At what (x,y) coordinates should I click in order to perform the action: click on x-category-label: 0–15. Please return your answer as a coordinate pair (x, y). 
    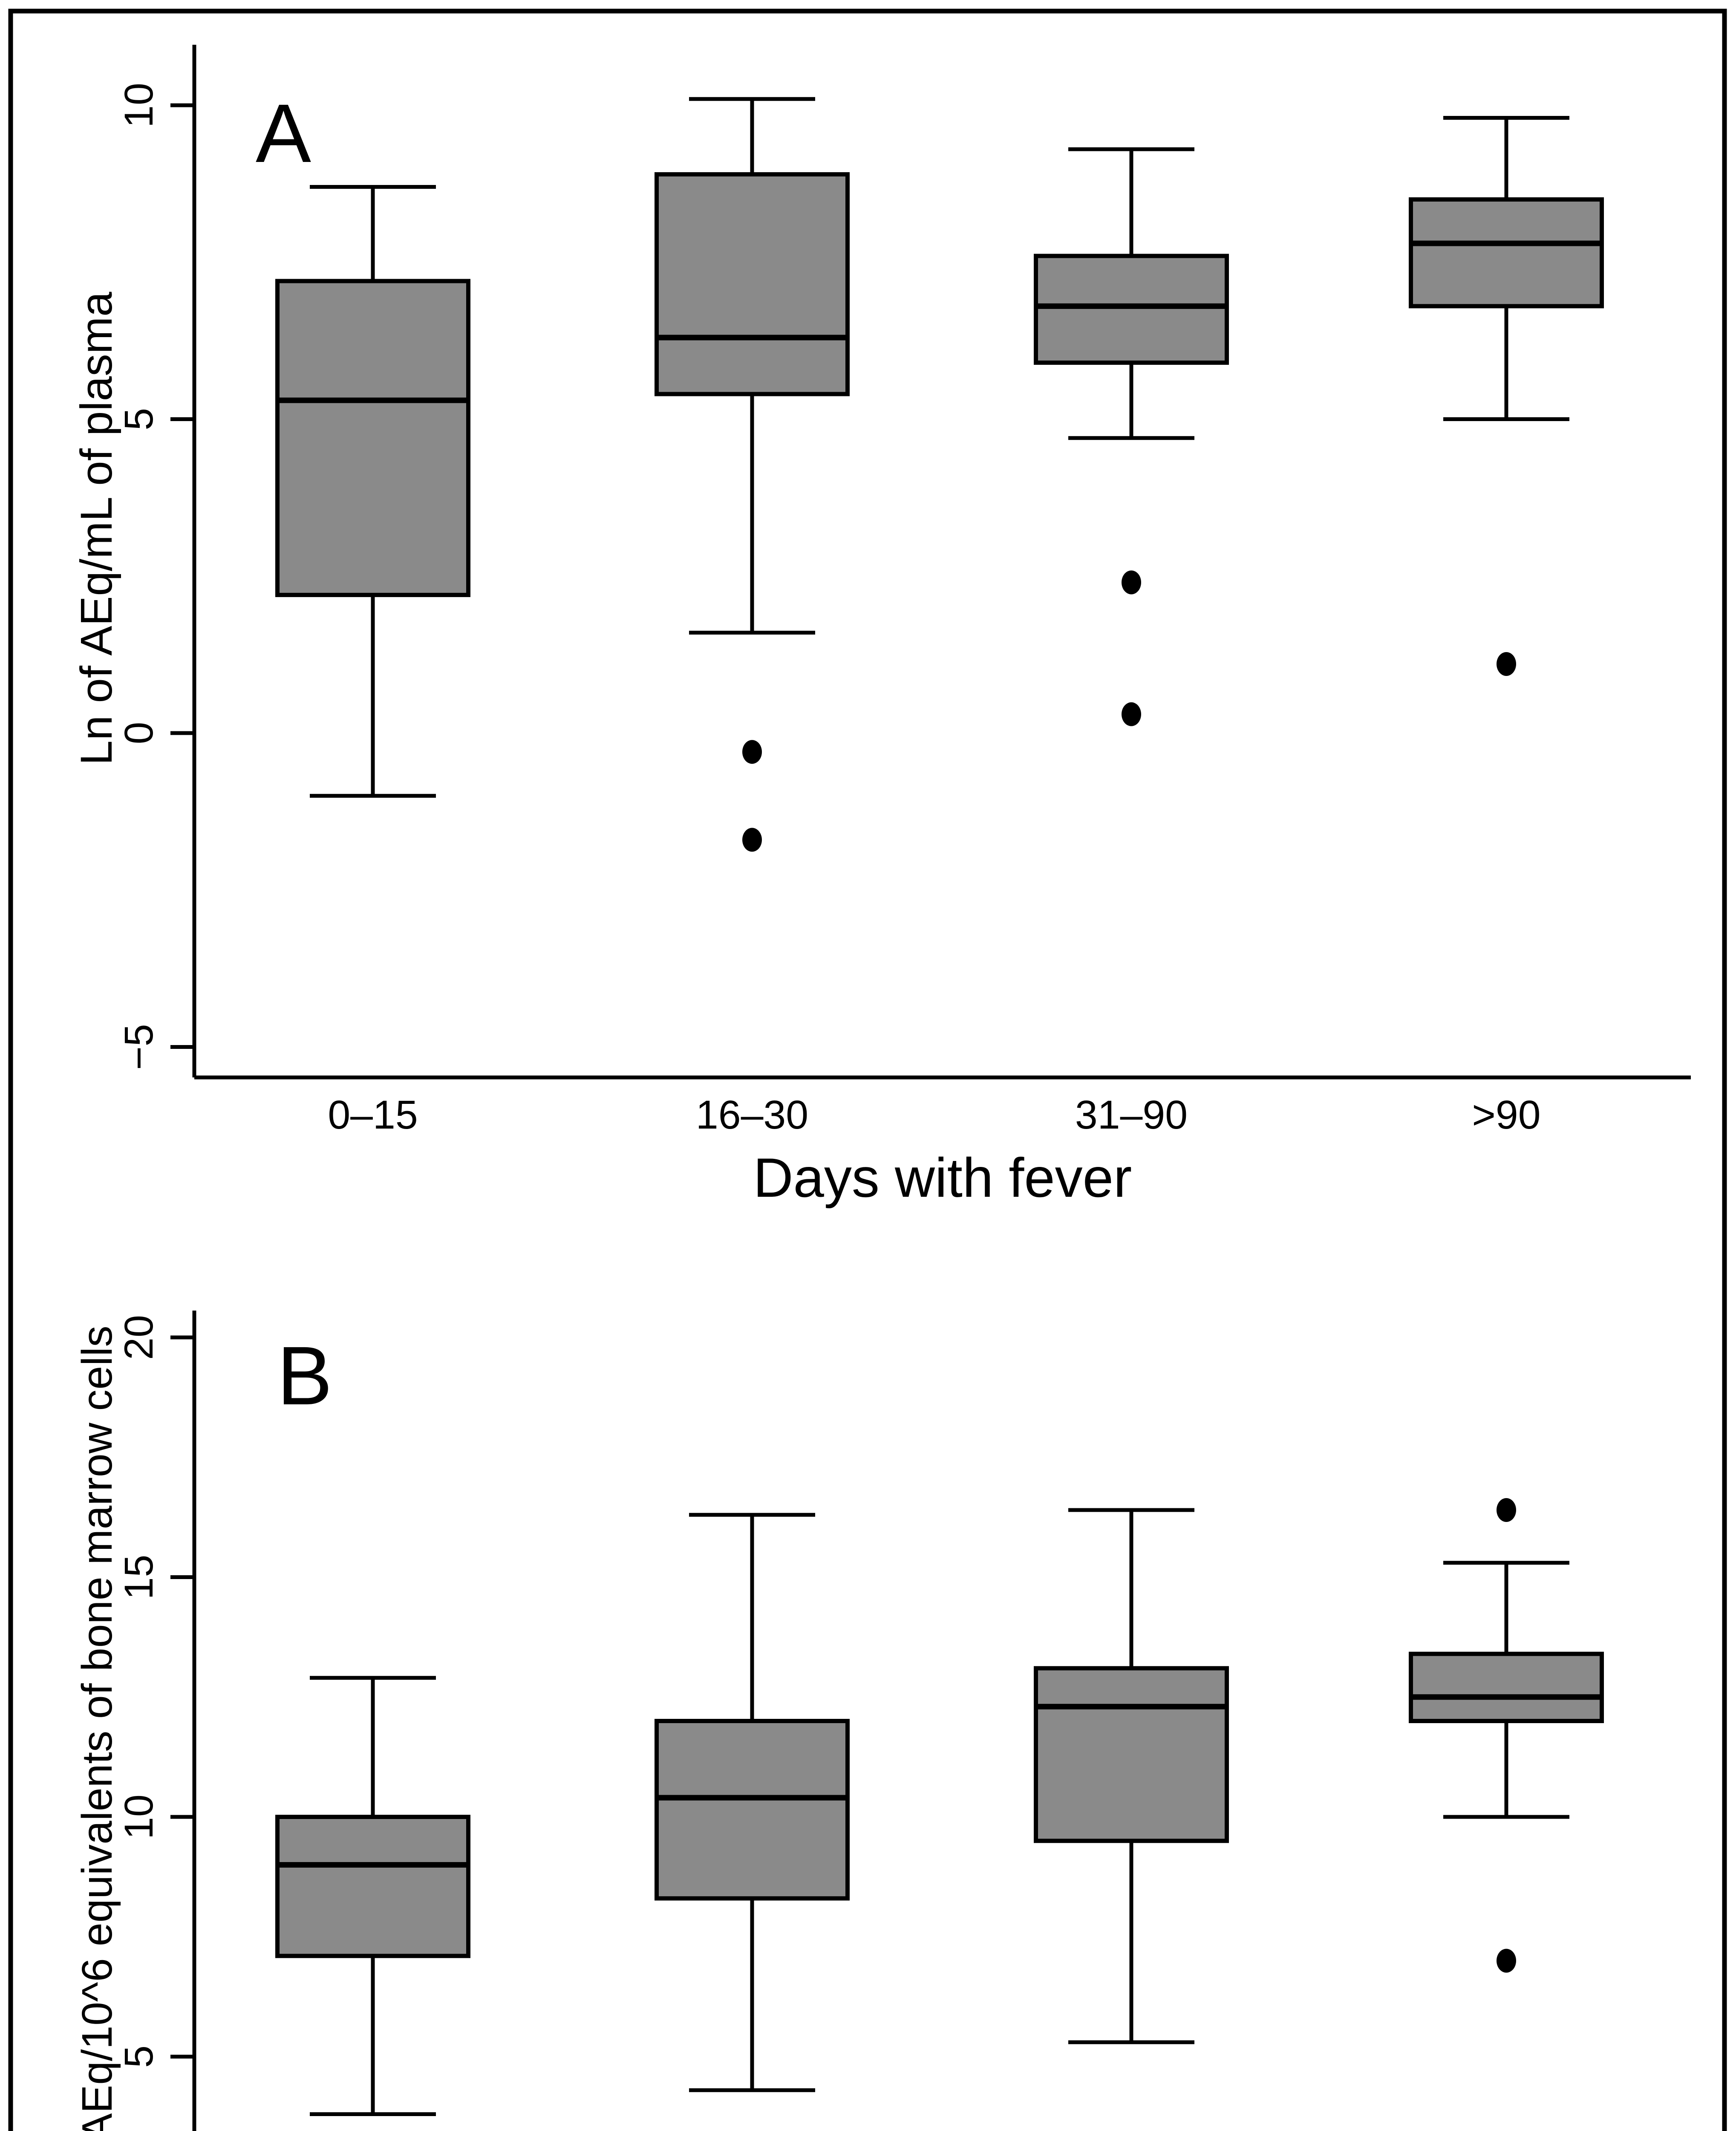
    Looking at the image, I should click on (373, 1115).